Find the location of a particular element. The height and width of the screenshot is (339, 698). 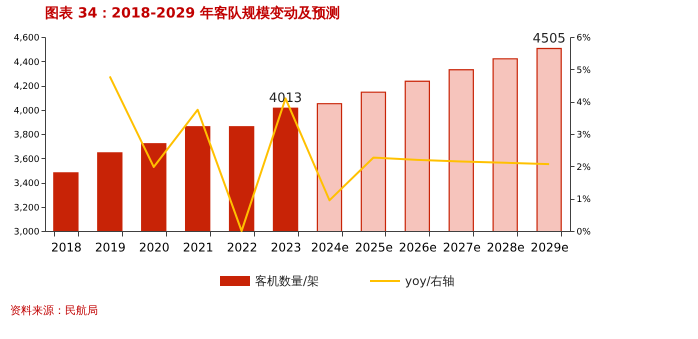

x-tick-label: 2019 is located at coordinates (110, 247).